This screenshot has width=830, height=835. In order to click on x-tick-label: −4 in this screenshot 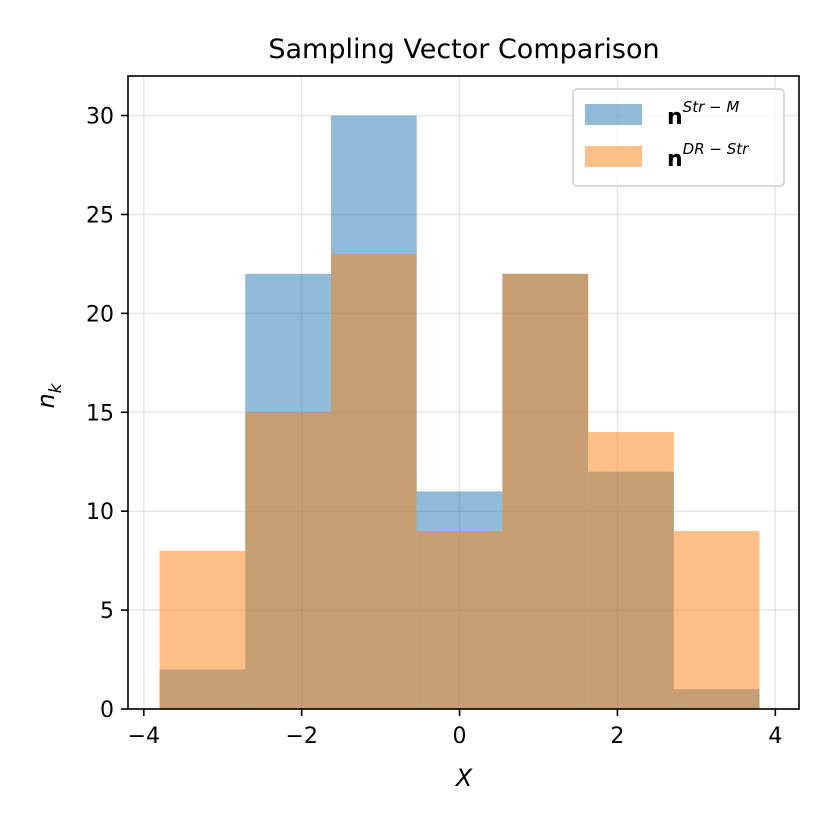, I will do `click(144, 736)`.